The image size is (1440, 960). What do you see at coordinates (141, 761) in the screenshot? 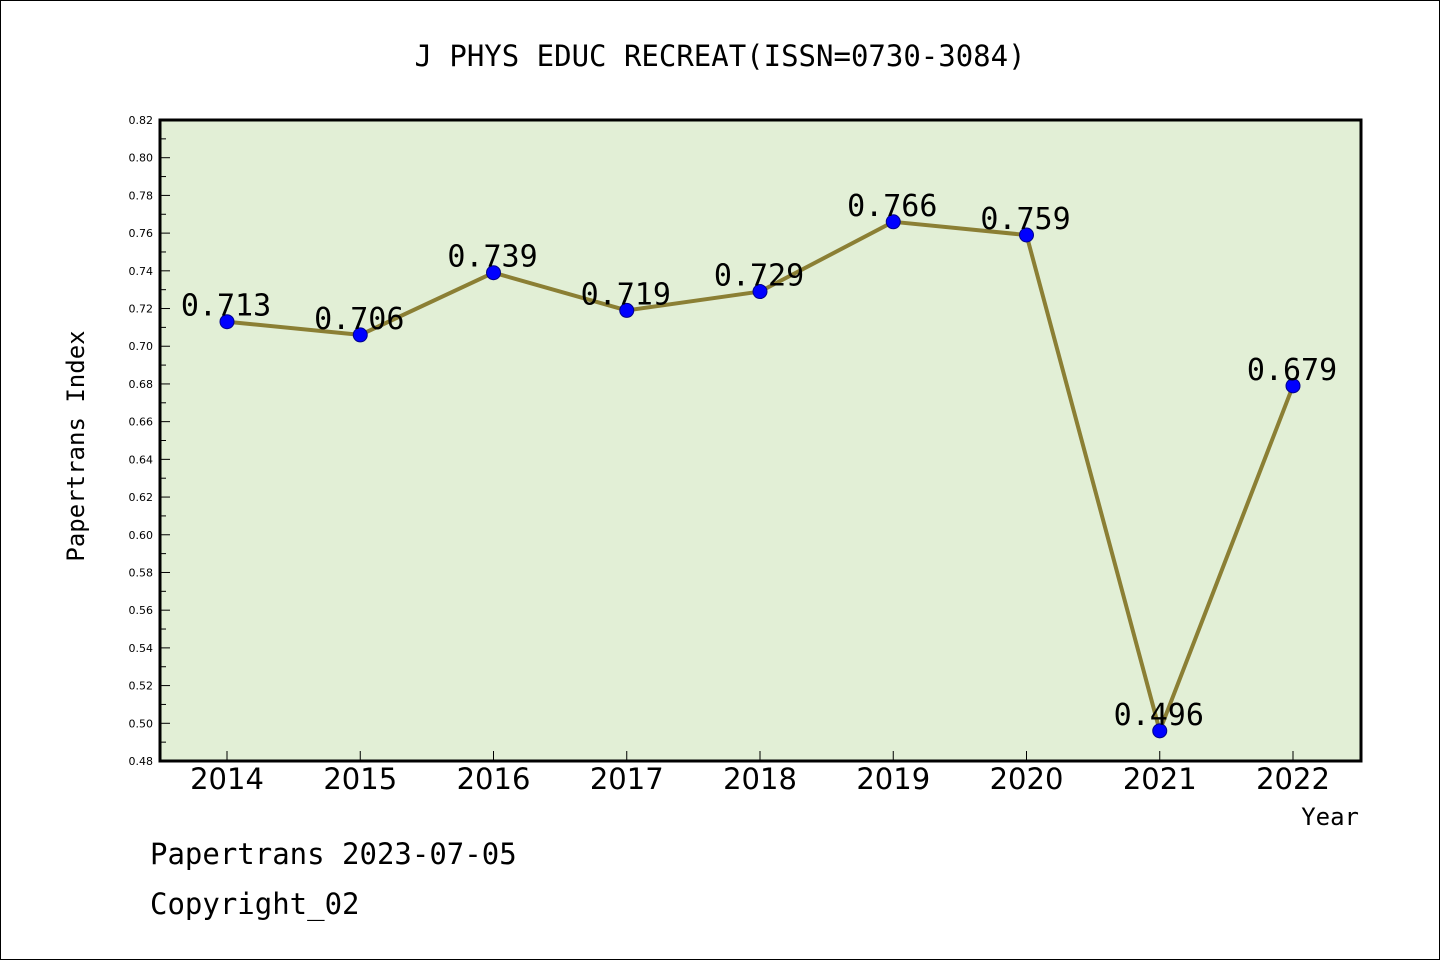
I see `y-tick-label: 0.48` at bounding box center [141, 761].